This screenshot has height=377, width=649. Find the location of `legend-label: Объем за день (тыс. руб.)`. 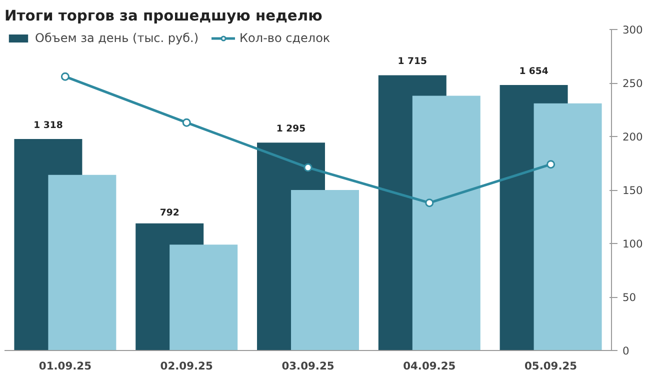

legend-label: Объем за день (тыс. руб.) is located at coordinates (117, 38).